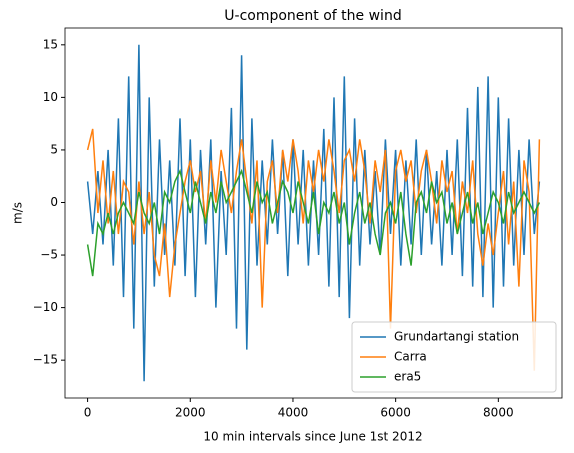 The image size is (574, 453). Describe the element at coordinates (456, 337) in the screenshot. I see `legend-label: Grundartangi station` at that location.